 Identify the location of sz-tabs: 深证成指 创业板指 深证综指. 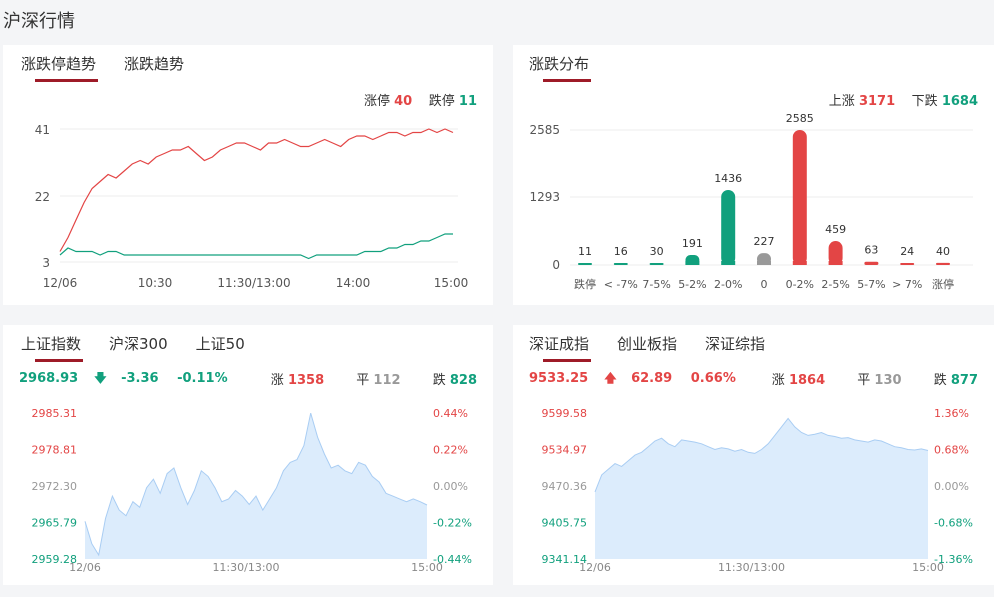
(661, 347).